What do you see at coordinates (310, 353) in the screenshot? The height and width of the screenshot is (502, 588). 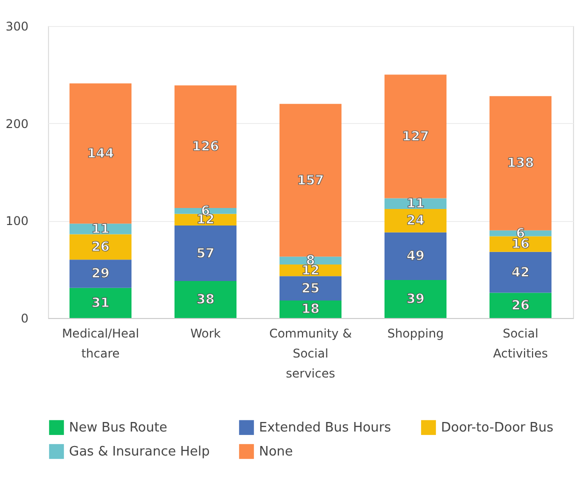 I see `x-tick-label: Community & Social services` at bounding box center [310, 353].